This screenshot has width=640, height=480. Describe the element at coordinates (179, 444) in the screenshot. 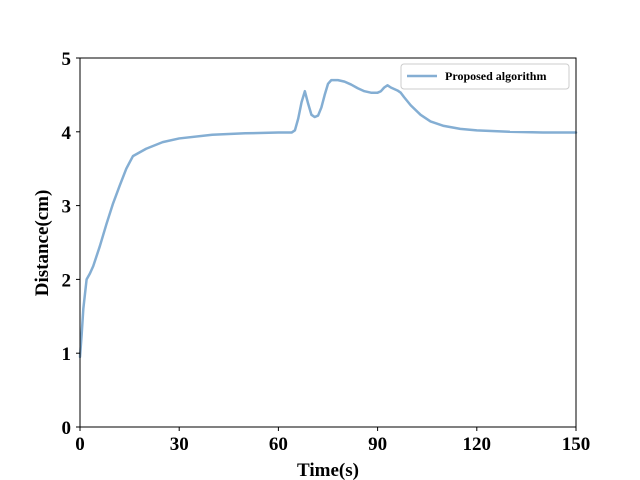

I see `x-tick-label: 30` at that location.